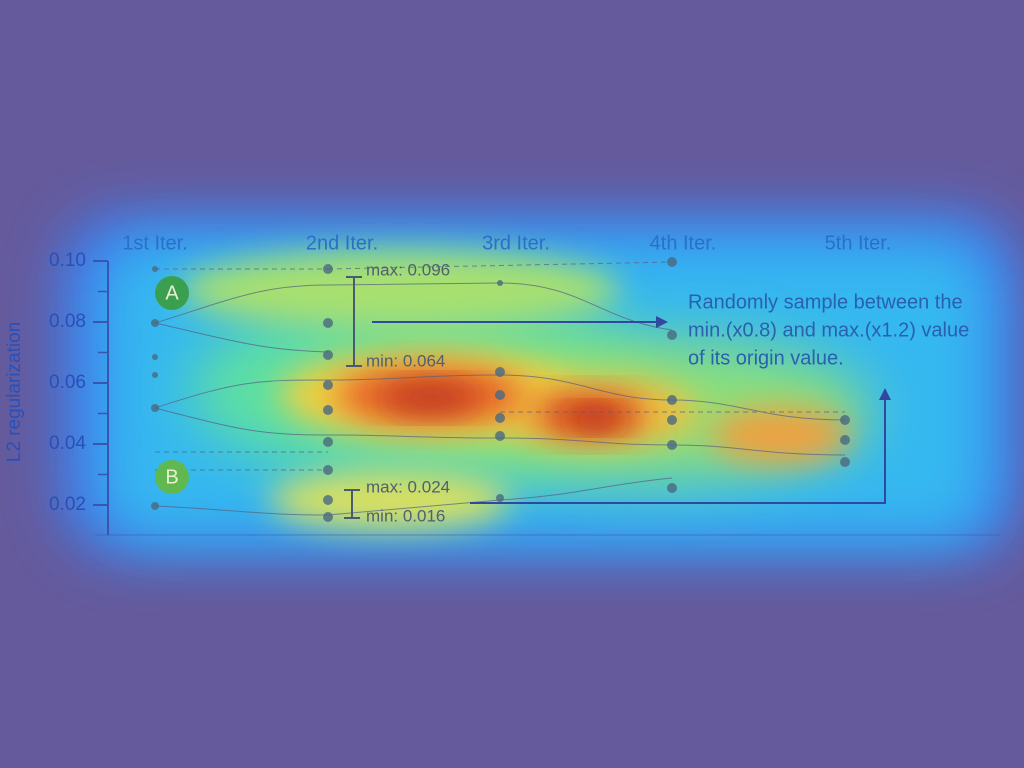  Describe the element at coordinates (408, 486) in the screenshot. I see `range-max: max: 0.024` at that location.